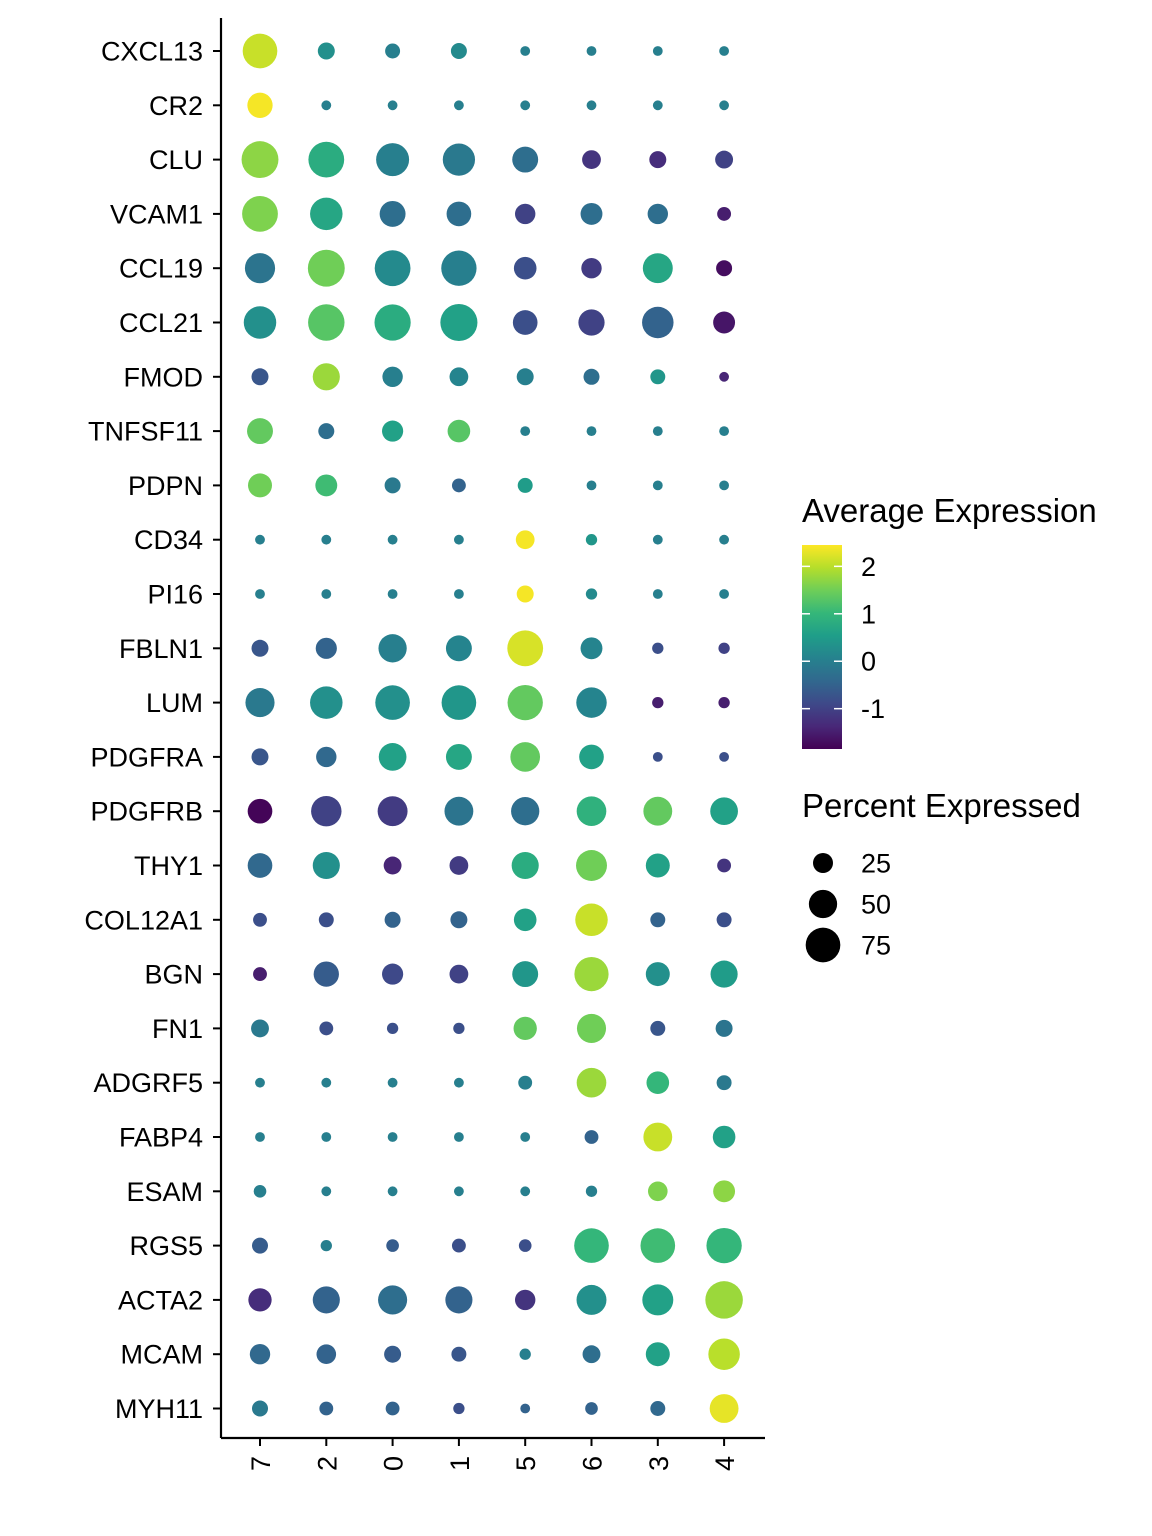  What do you see at coordinates (165, 486) in the screenshot?
I see `y-tick-label: PDPN` at bounding box center [165, 486].